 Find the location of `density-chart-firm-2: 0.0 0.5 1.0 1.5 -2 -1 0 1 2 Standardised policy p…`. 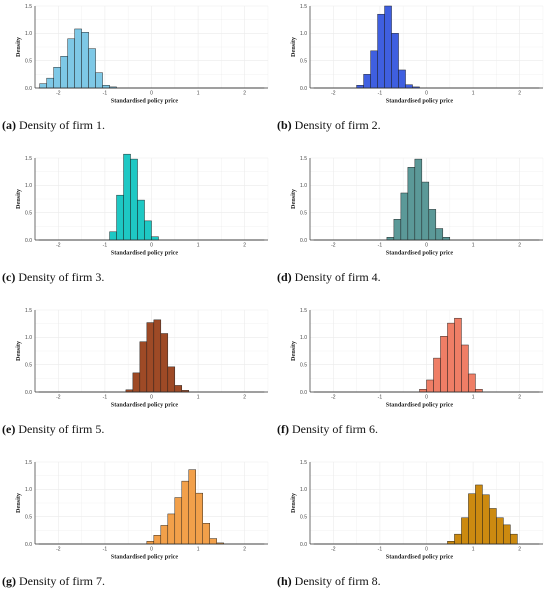

density-chart-firm-2: 0.0 0.5 1.0 1.5 -2 -1 0 1 2 Standardised policy p… is located at coordinates (417, 54).